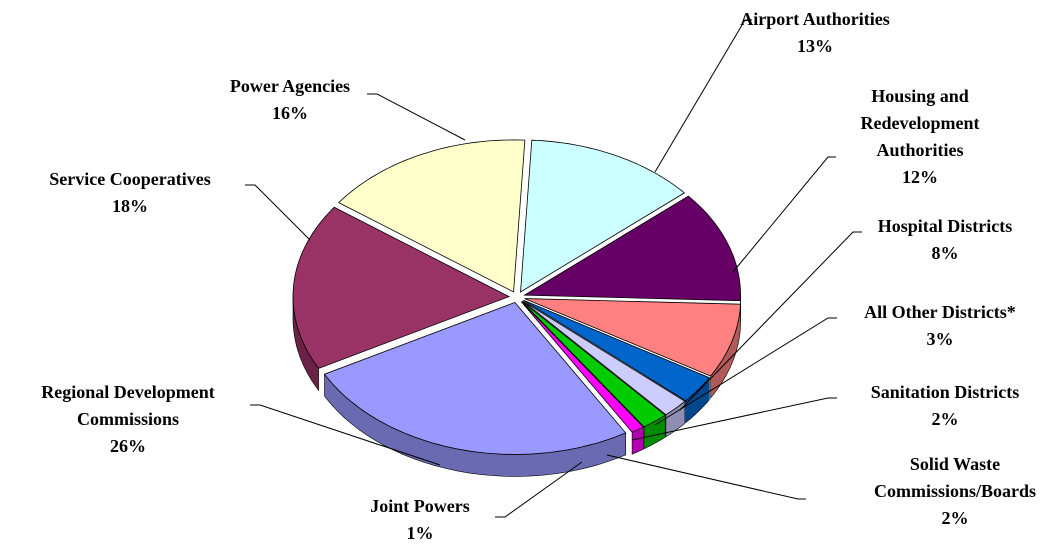  What do you see at coordinates (814, 19) in the screenshot?
I see `slice-label: Airport Authorities` at bounding box center [814, 19].